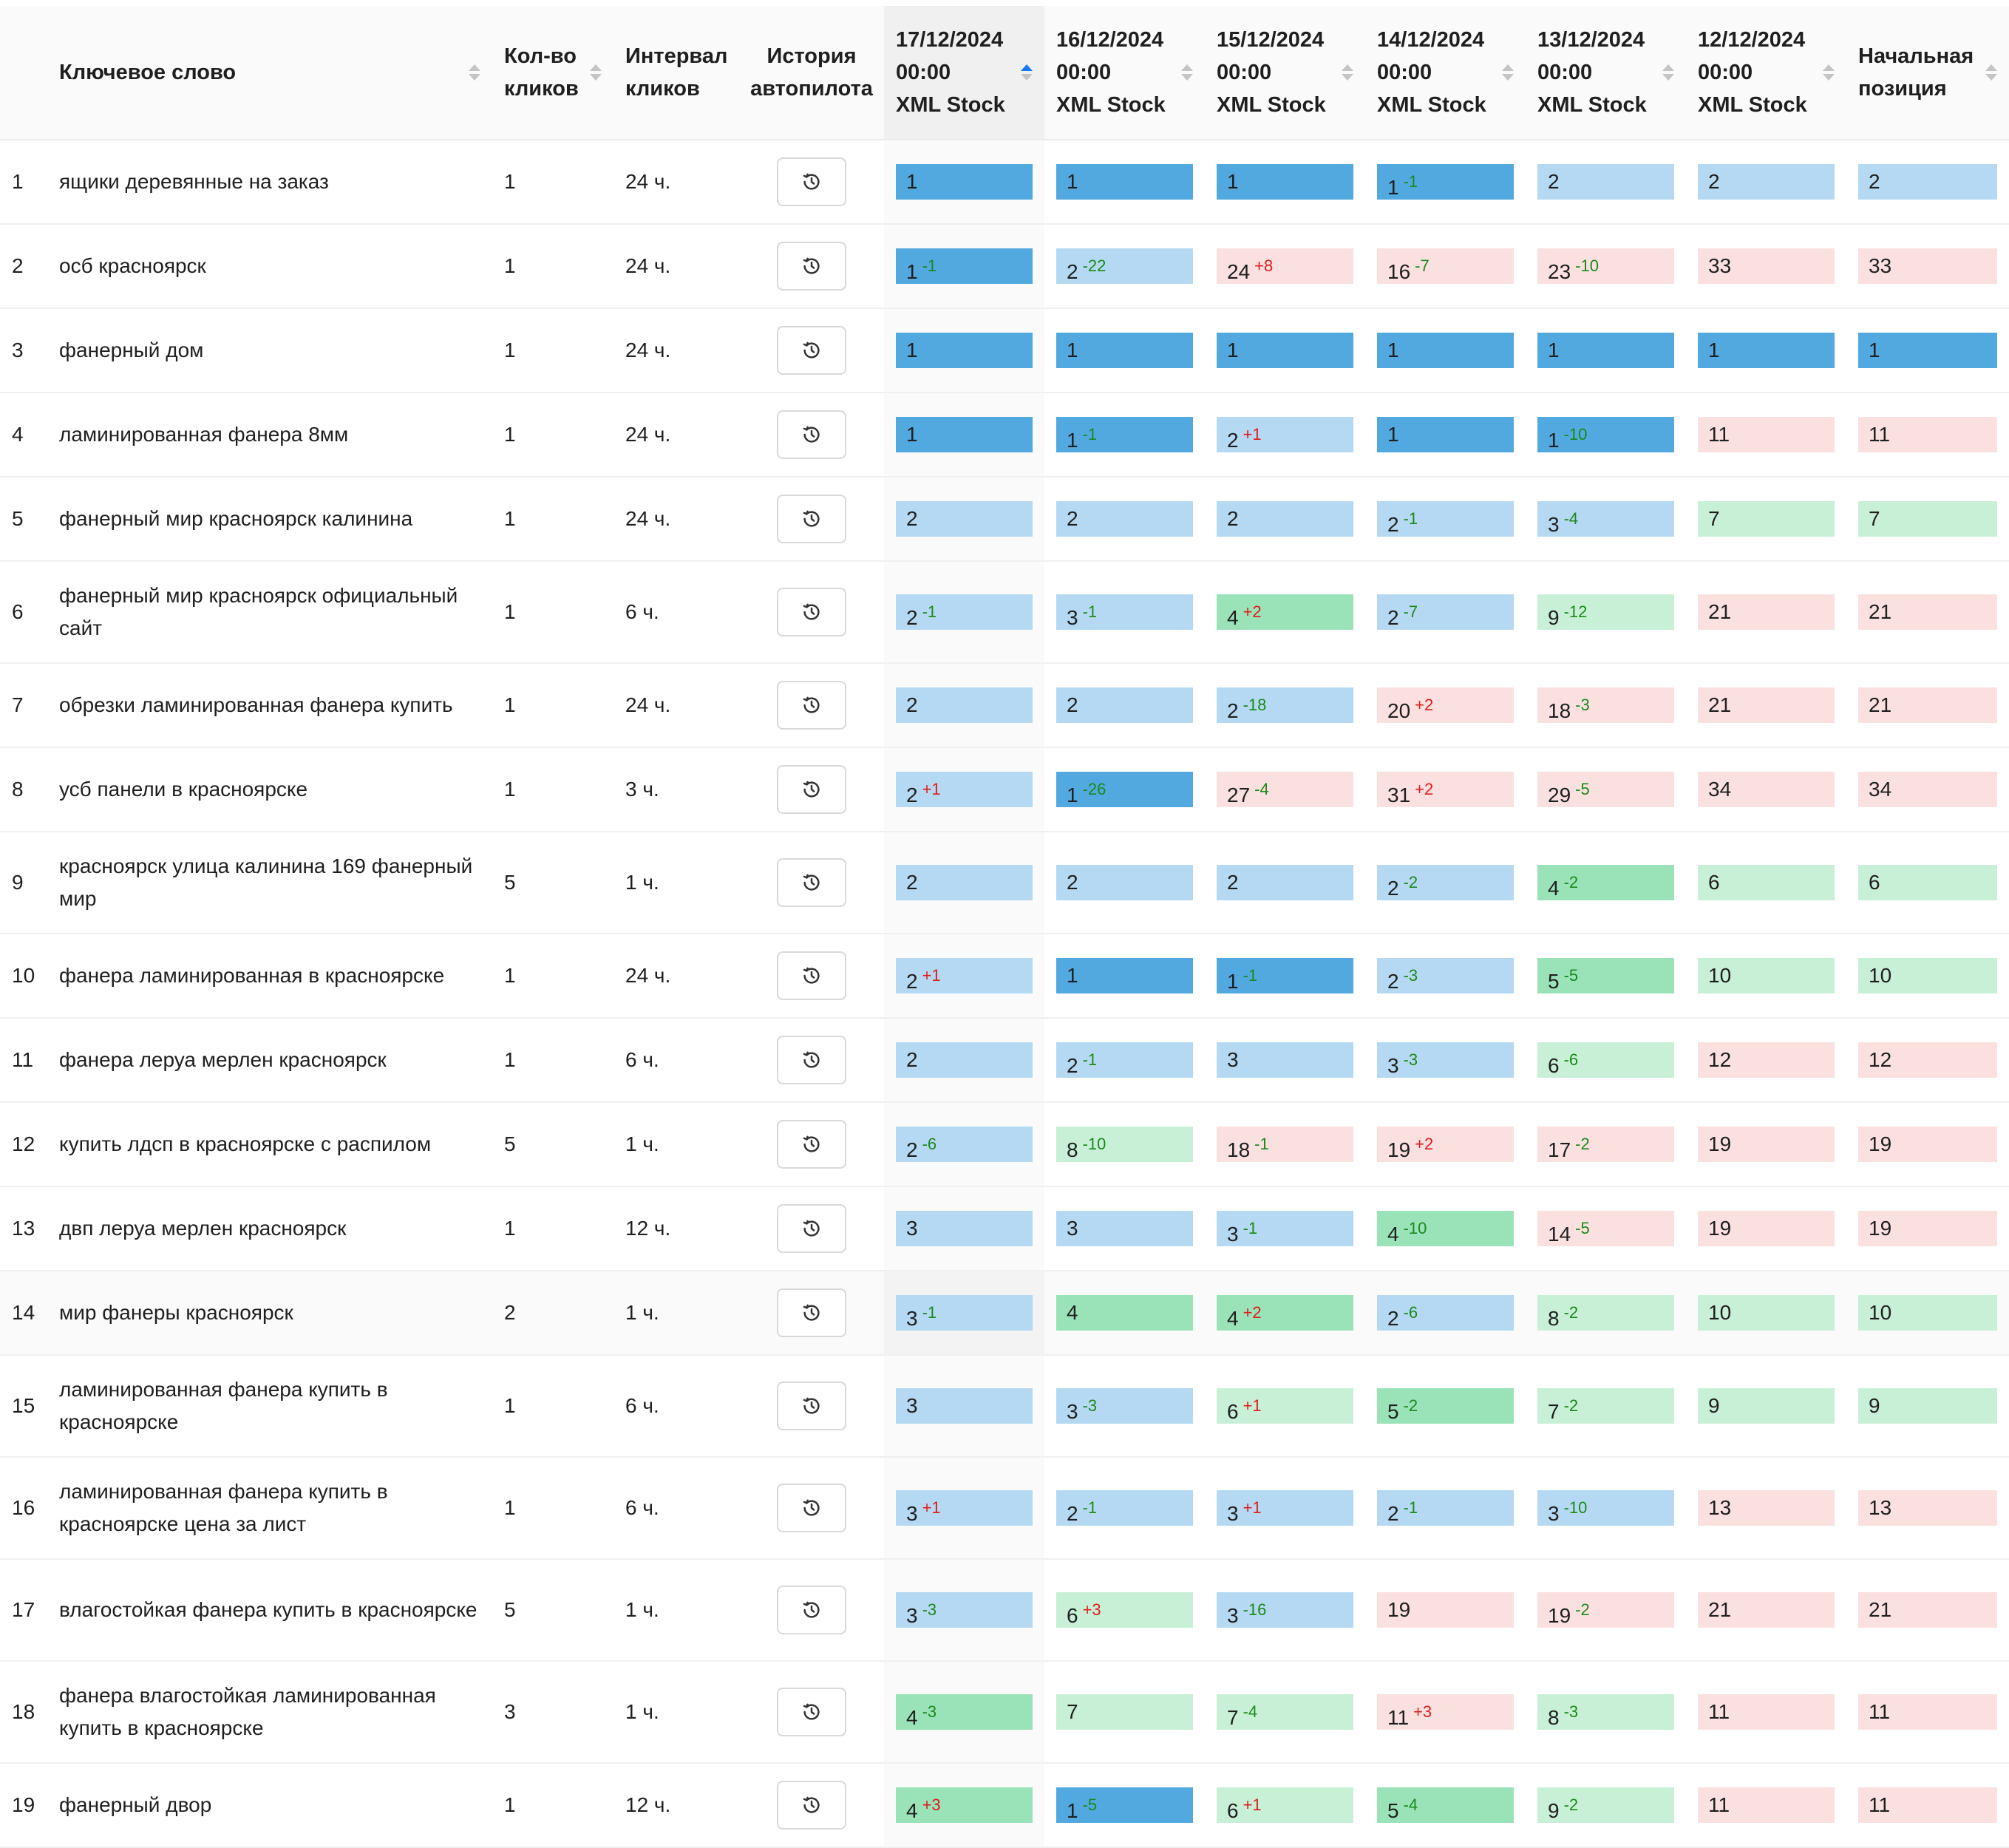  I want to click on position-cell: 9, so click(1766, 1406).